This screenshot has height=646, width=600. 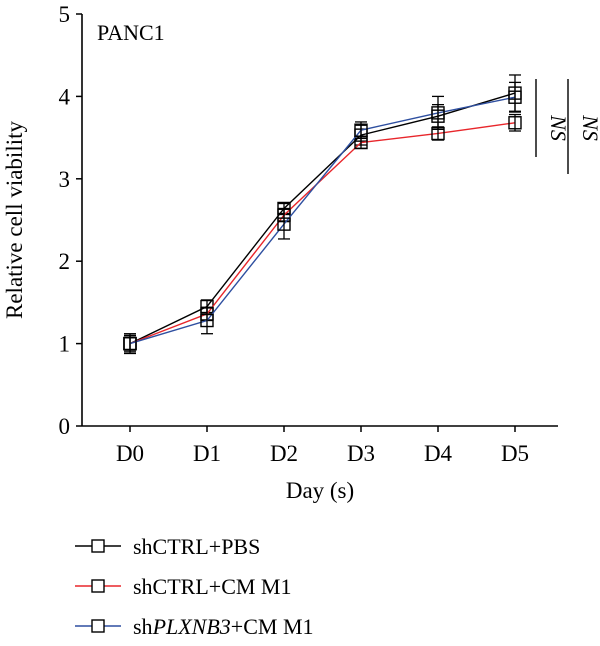 What do you see at coordinates (284, 453) in the screenshot?
I see `x-tick-label: D2` at bounding box center [284, 453].